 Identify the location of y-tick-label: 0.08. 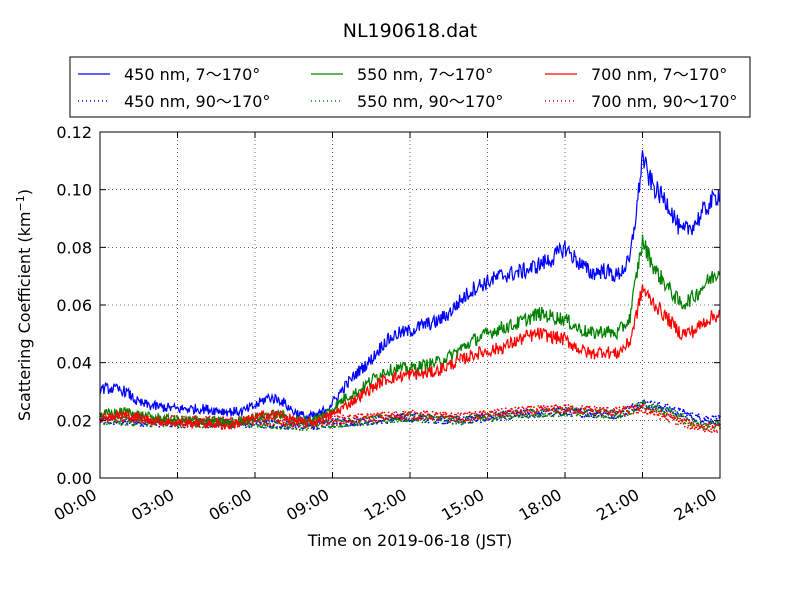
(74, 247).